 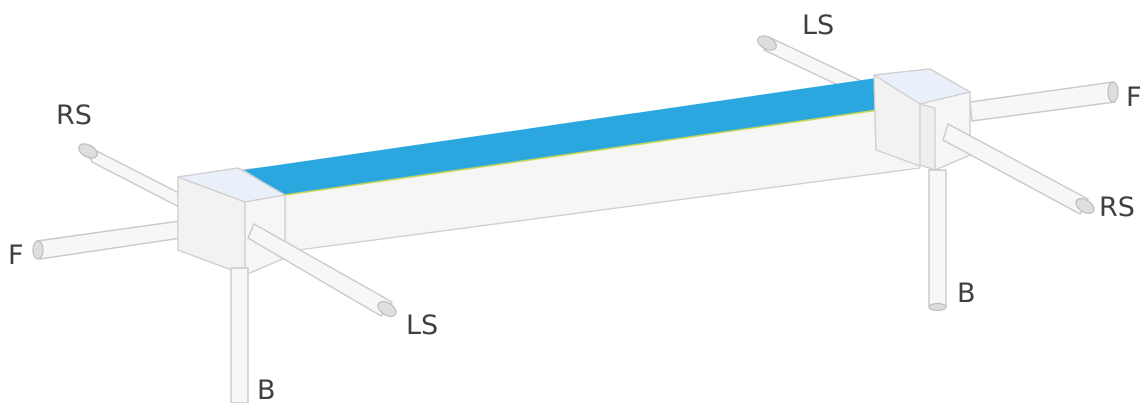 I want to click on rod-rs-right, so click(x=1018, y=168).